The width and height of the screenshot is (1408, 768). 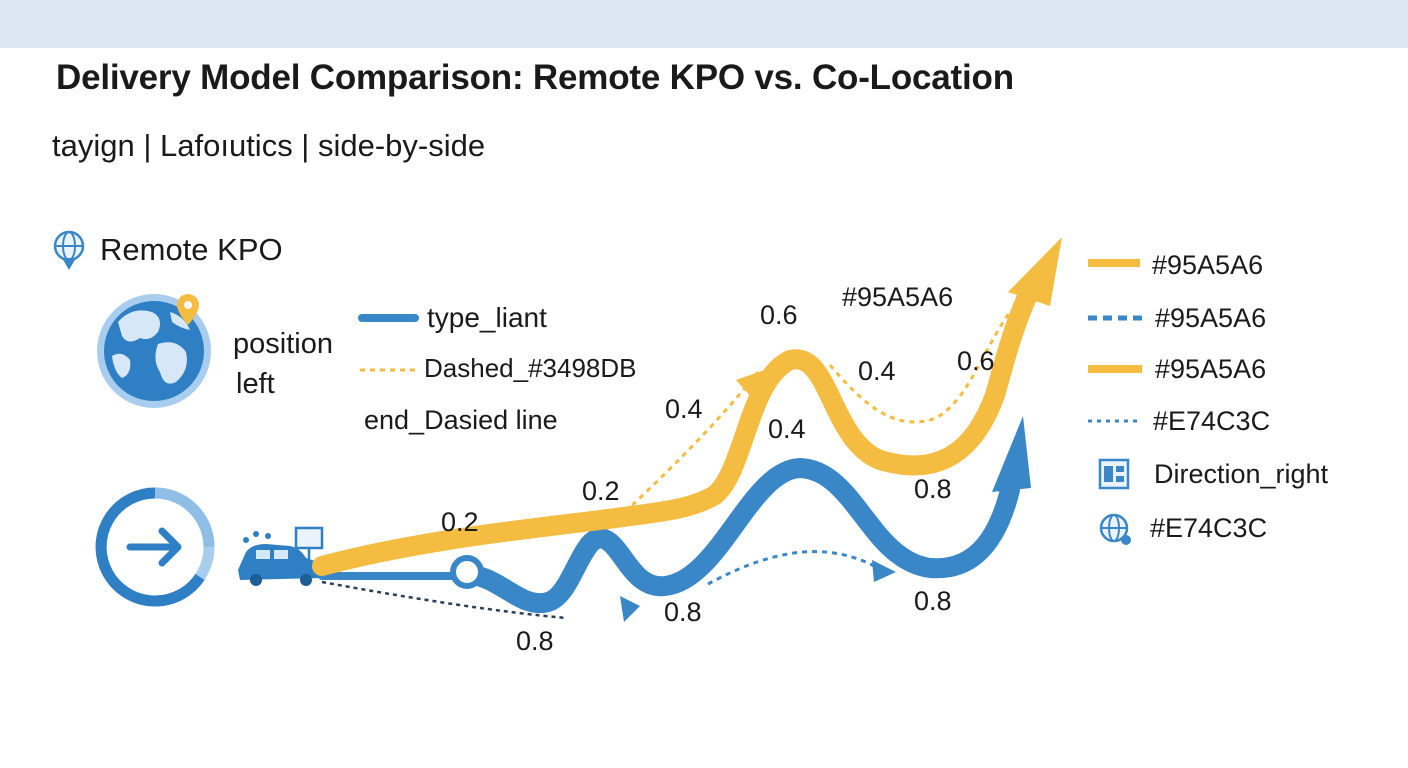 I want to click on blue-small-arrowhead, so click(x=630, y=609).